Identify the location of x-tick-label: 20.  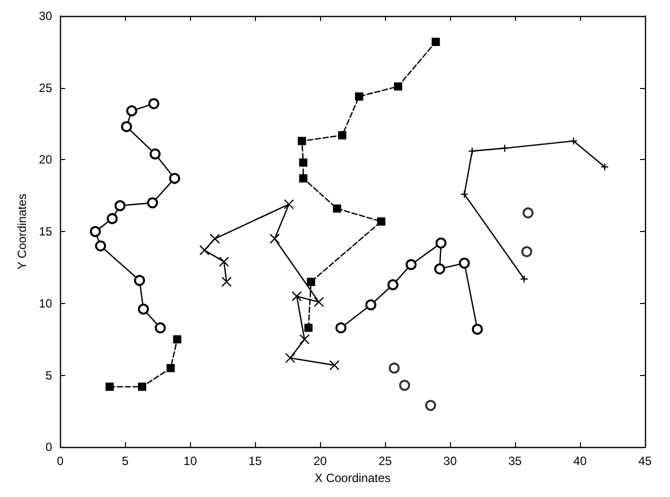
(320, 461).